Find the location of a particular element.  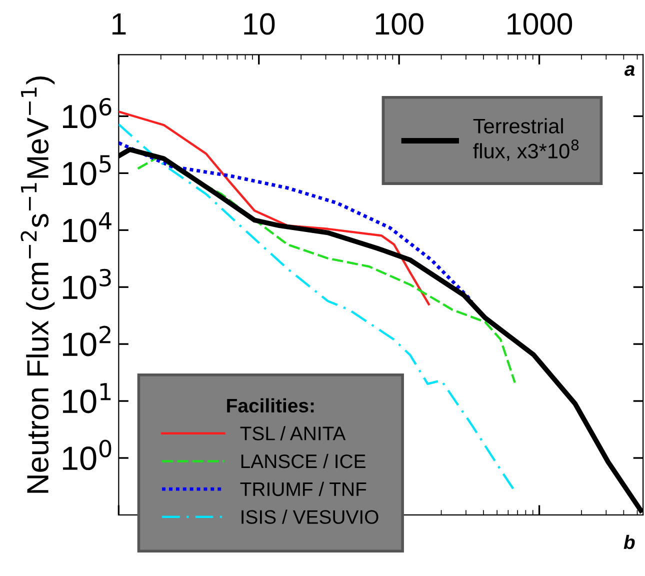

y-tick-label: 10$^{2}$ is located at coordinates (86, 341).